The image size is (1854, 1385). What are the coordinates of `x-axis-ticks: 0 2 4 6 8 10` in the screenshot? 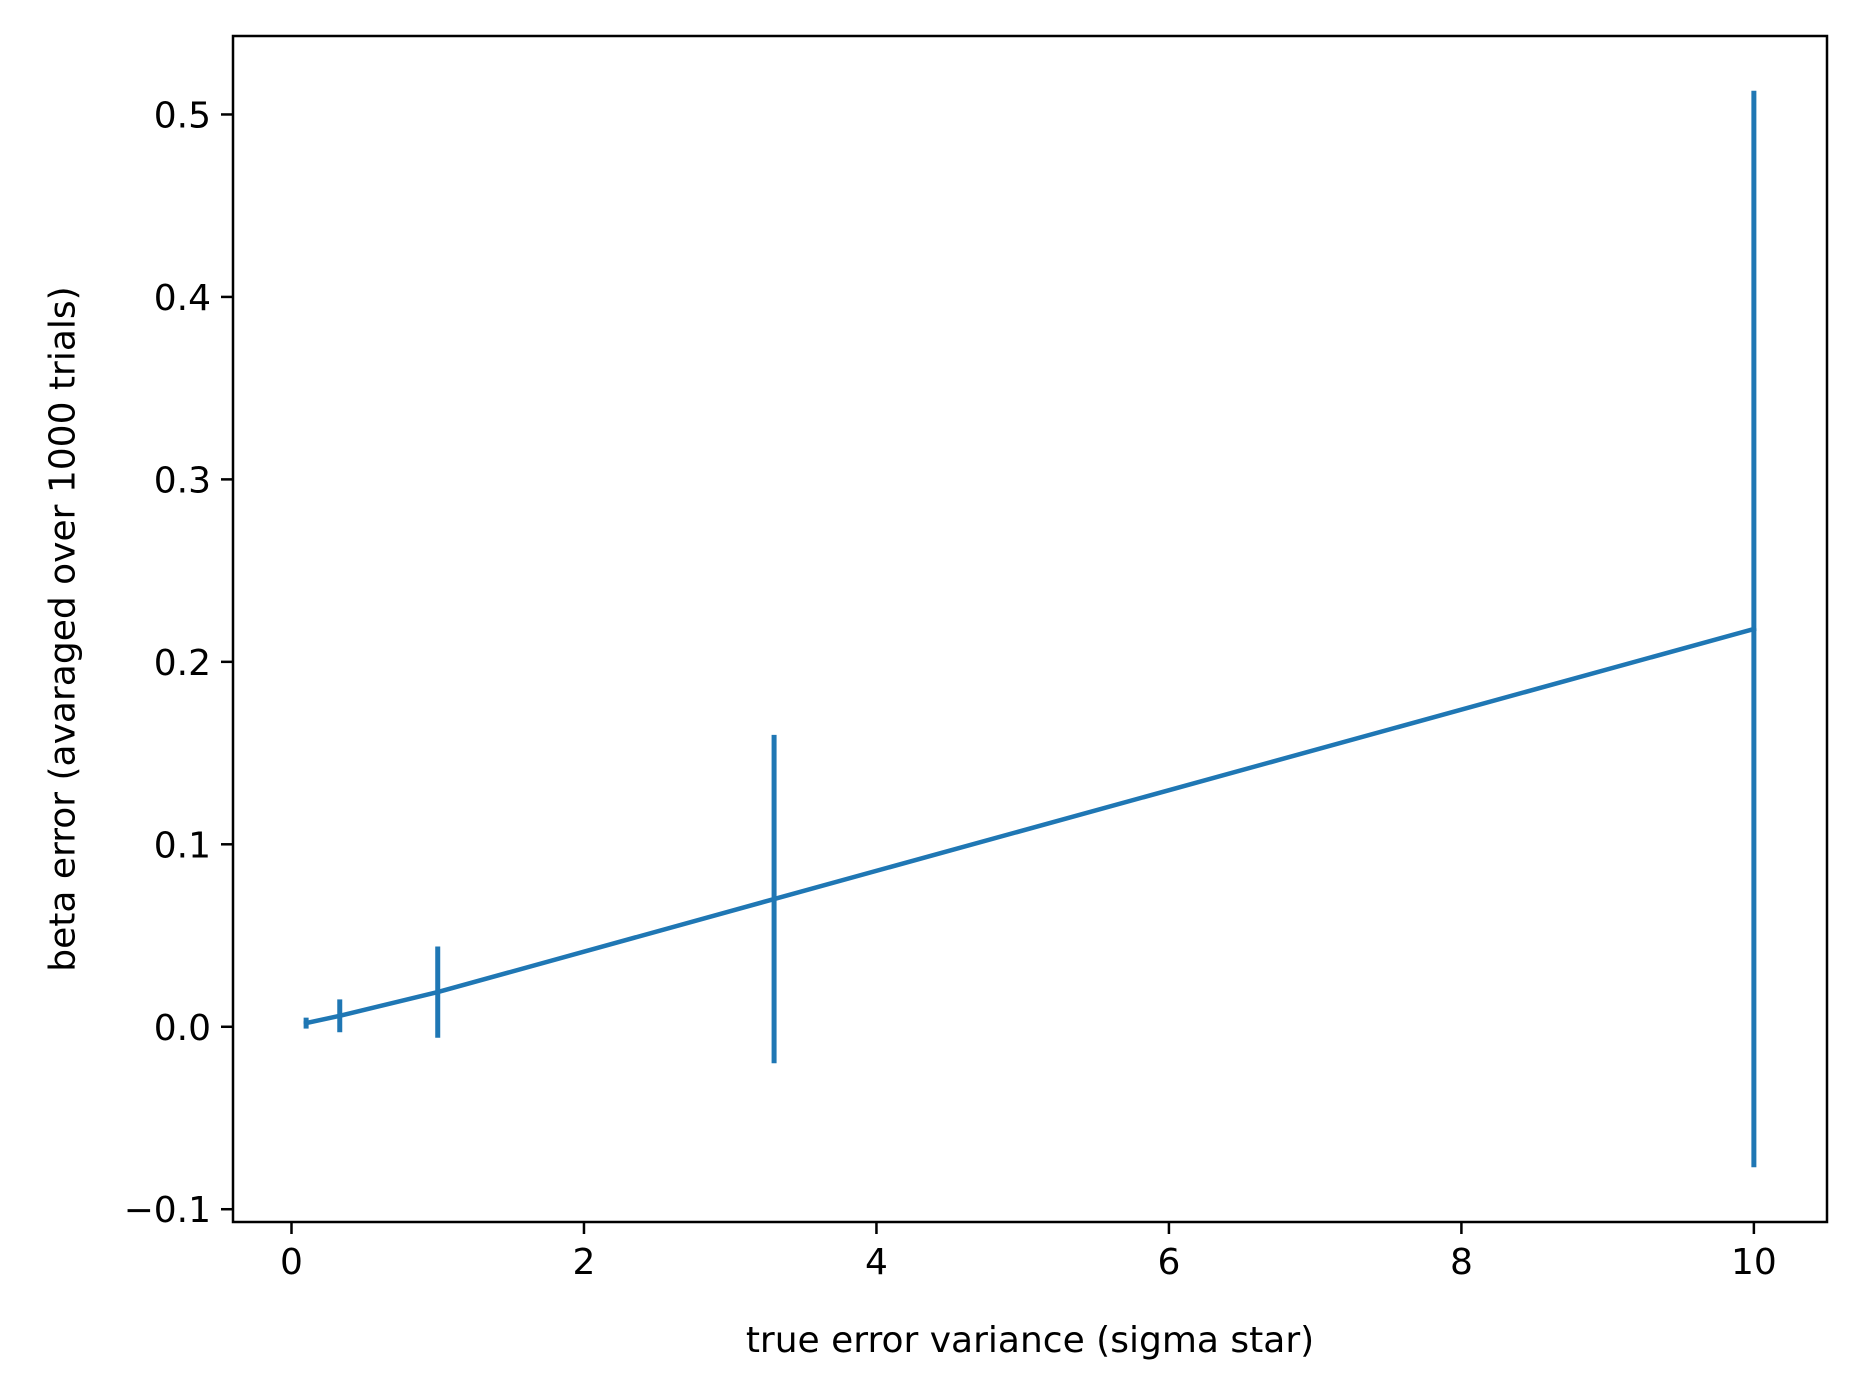 It's located at (1028, 1252).